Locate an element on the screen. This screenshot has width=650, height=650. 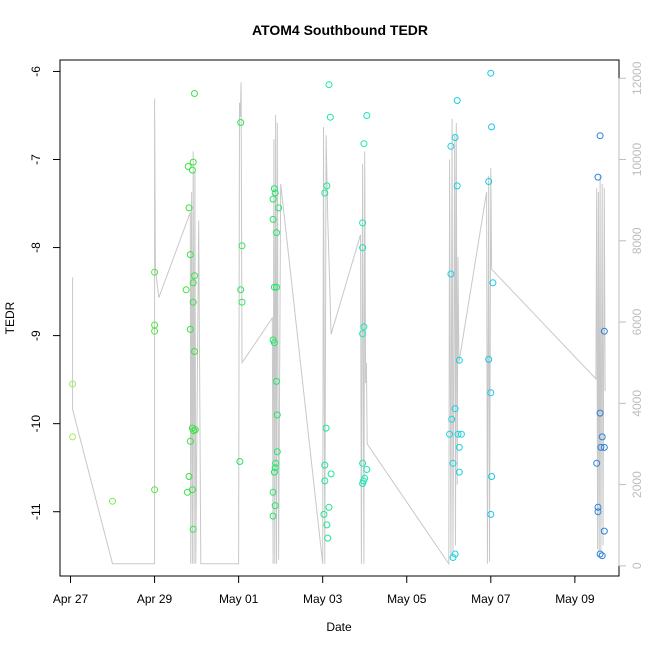
y-tick-label: -10 is located at coordinates (36, 424).